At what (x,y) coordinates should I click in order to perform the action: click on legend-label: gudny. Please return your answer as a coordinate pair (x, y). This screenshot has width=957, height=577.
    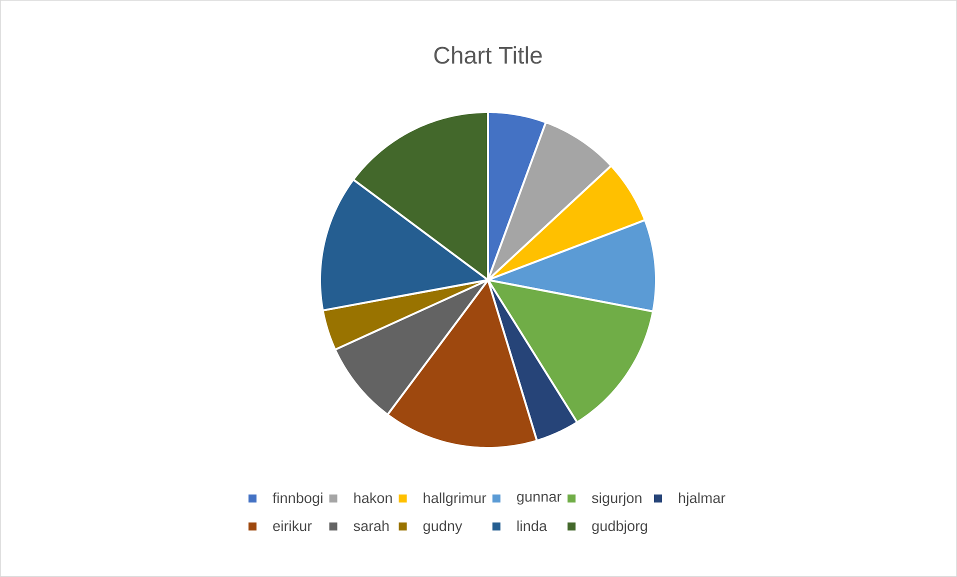
    Looking at the image, I should click on (442, 527).